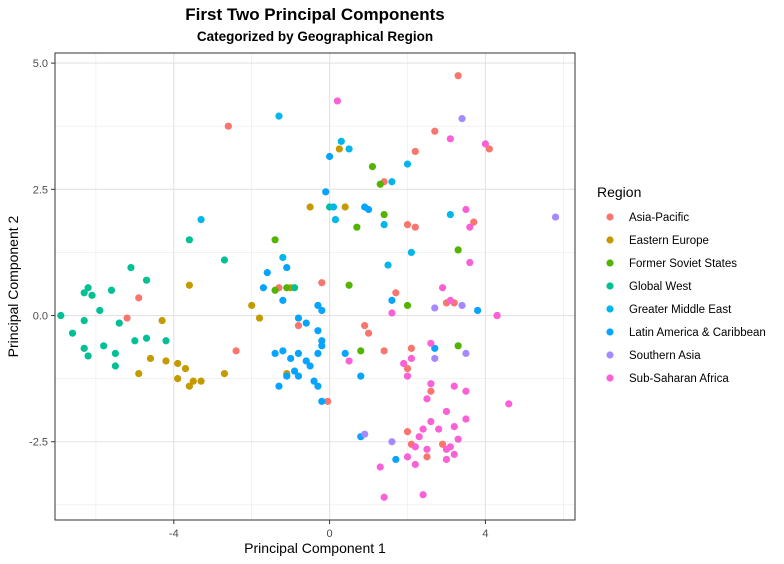 The height and width of the screenshot is (564, 784). I want to click on y-tick-label: 5.0, so click(40, 64).